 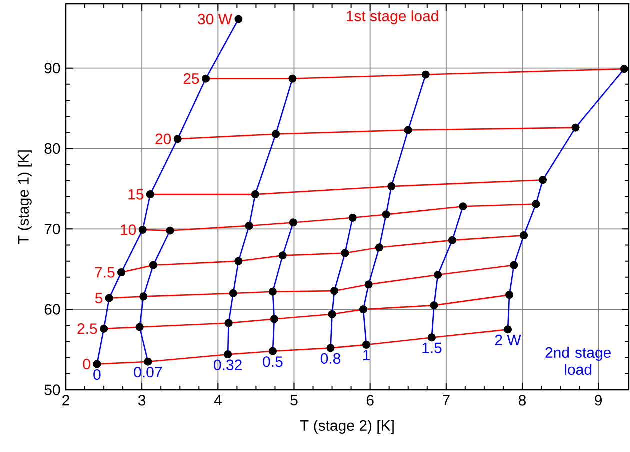 What do you see at coordinates (522, 400) in the screenshot?
I see `x-tick-label: 8` at bounding box center [522, 400].